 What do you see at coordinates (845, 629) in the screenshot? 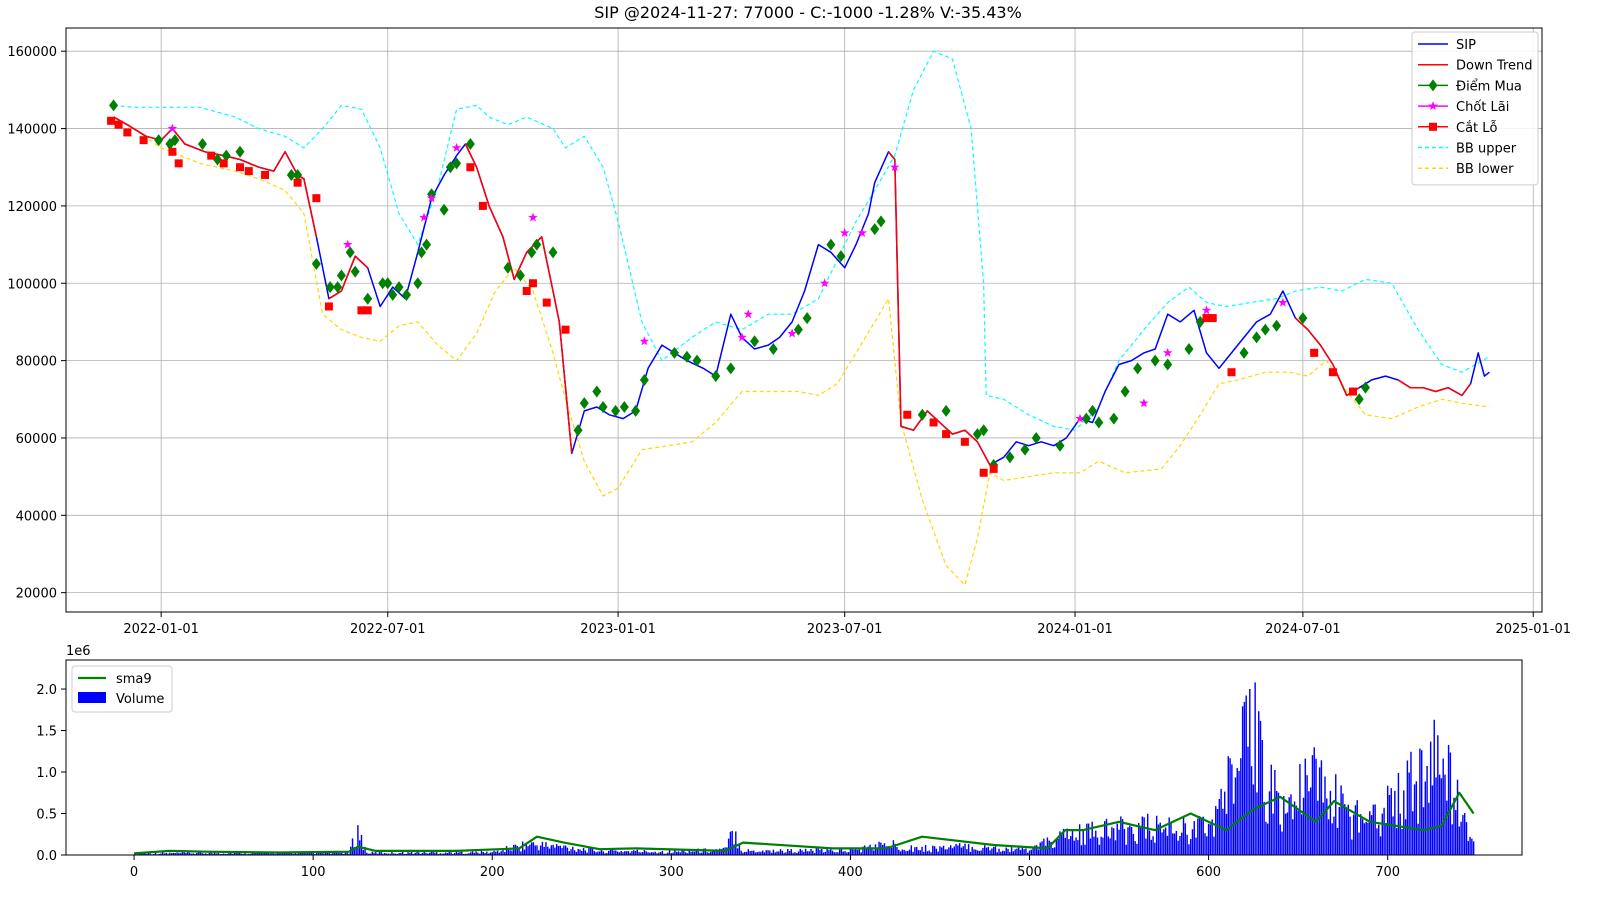
I see `x-tick-label: 2023-07-01` at bounding box center [845, 629].